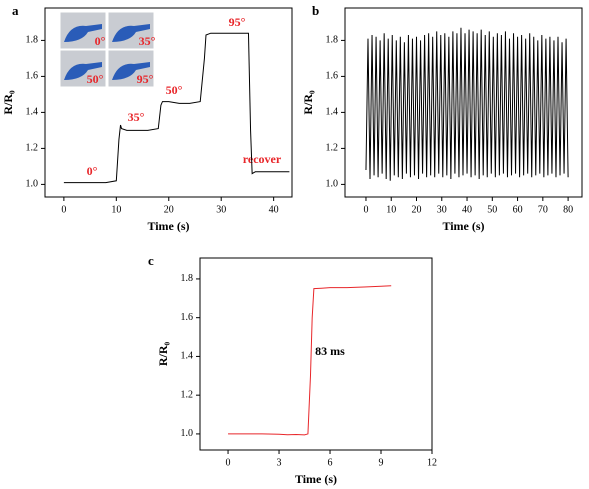 The height and width of the screenshot is (489, 589). What do you see at coordinates (107, 49) in the screenshot?
I see `inset-photos` at bounding box center [107, 49].